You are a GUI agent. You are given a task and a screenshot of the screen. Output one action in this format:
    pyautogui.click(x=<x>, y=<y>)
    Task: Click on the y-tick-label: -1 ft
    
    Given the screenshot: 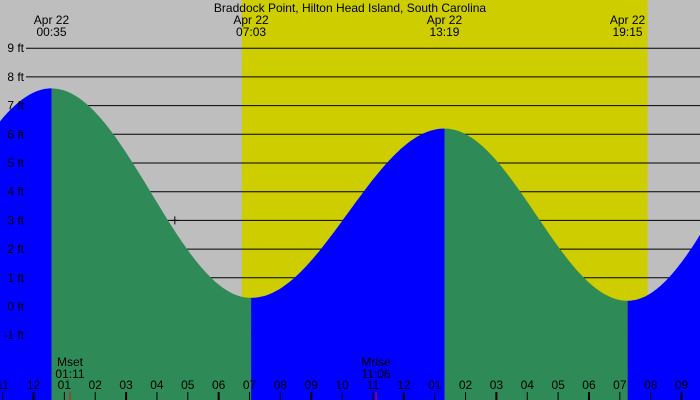 What is the action you would take?
    pyautogui.click(x=13, y=335)
    